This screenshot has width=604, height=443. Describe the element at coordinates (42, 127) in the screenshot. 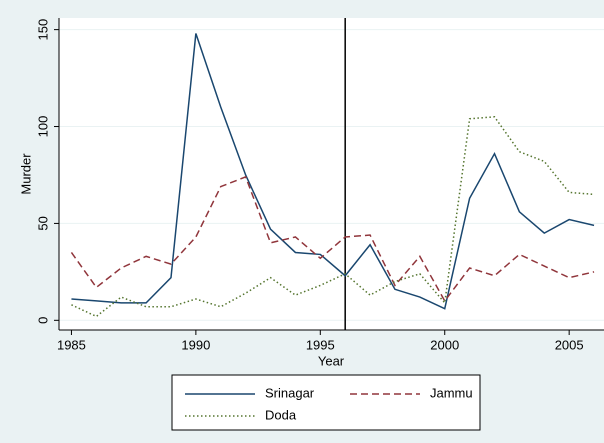

I see `y-tick-label: 100` at that location.